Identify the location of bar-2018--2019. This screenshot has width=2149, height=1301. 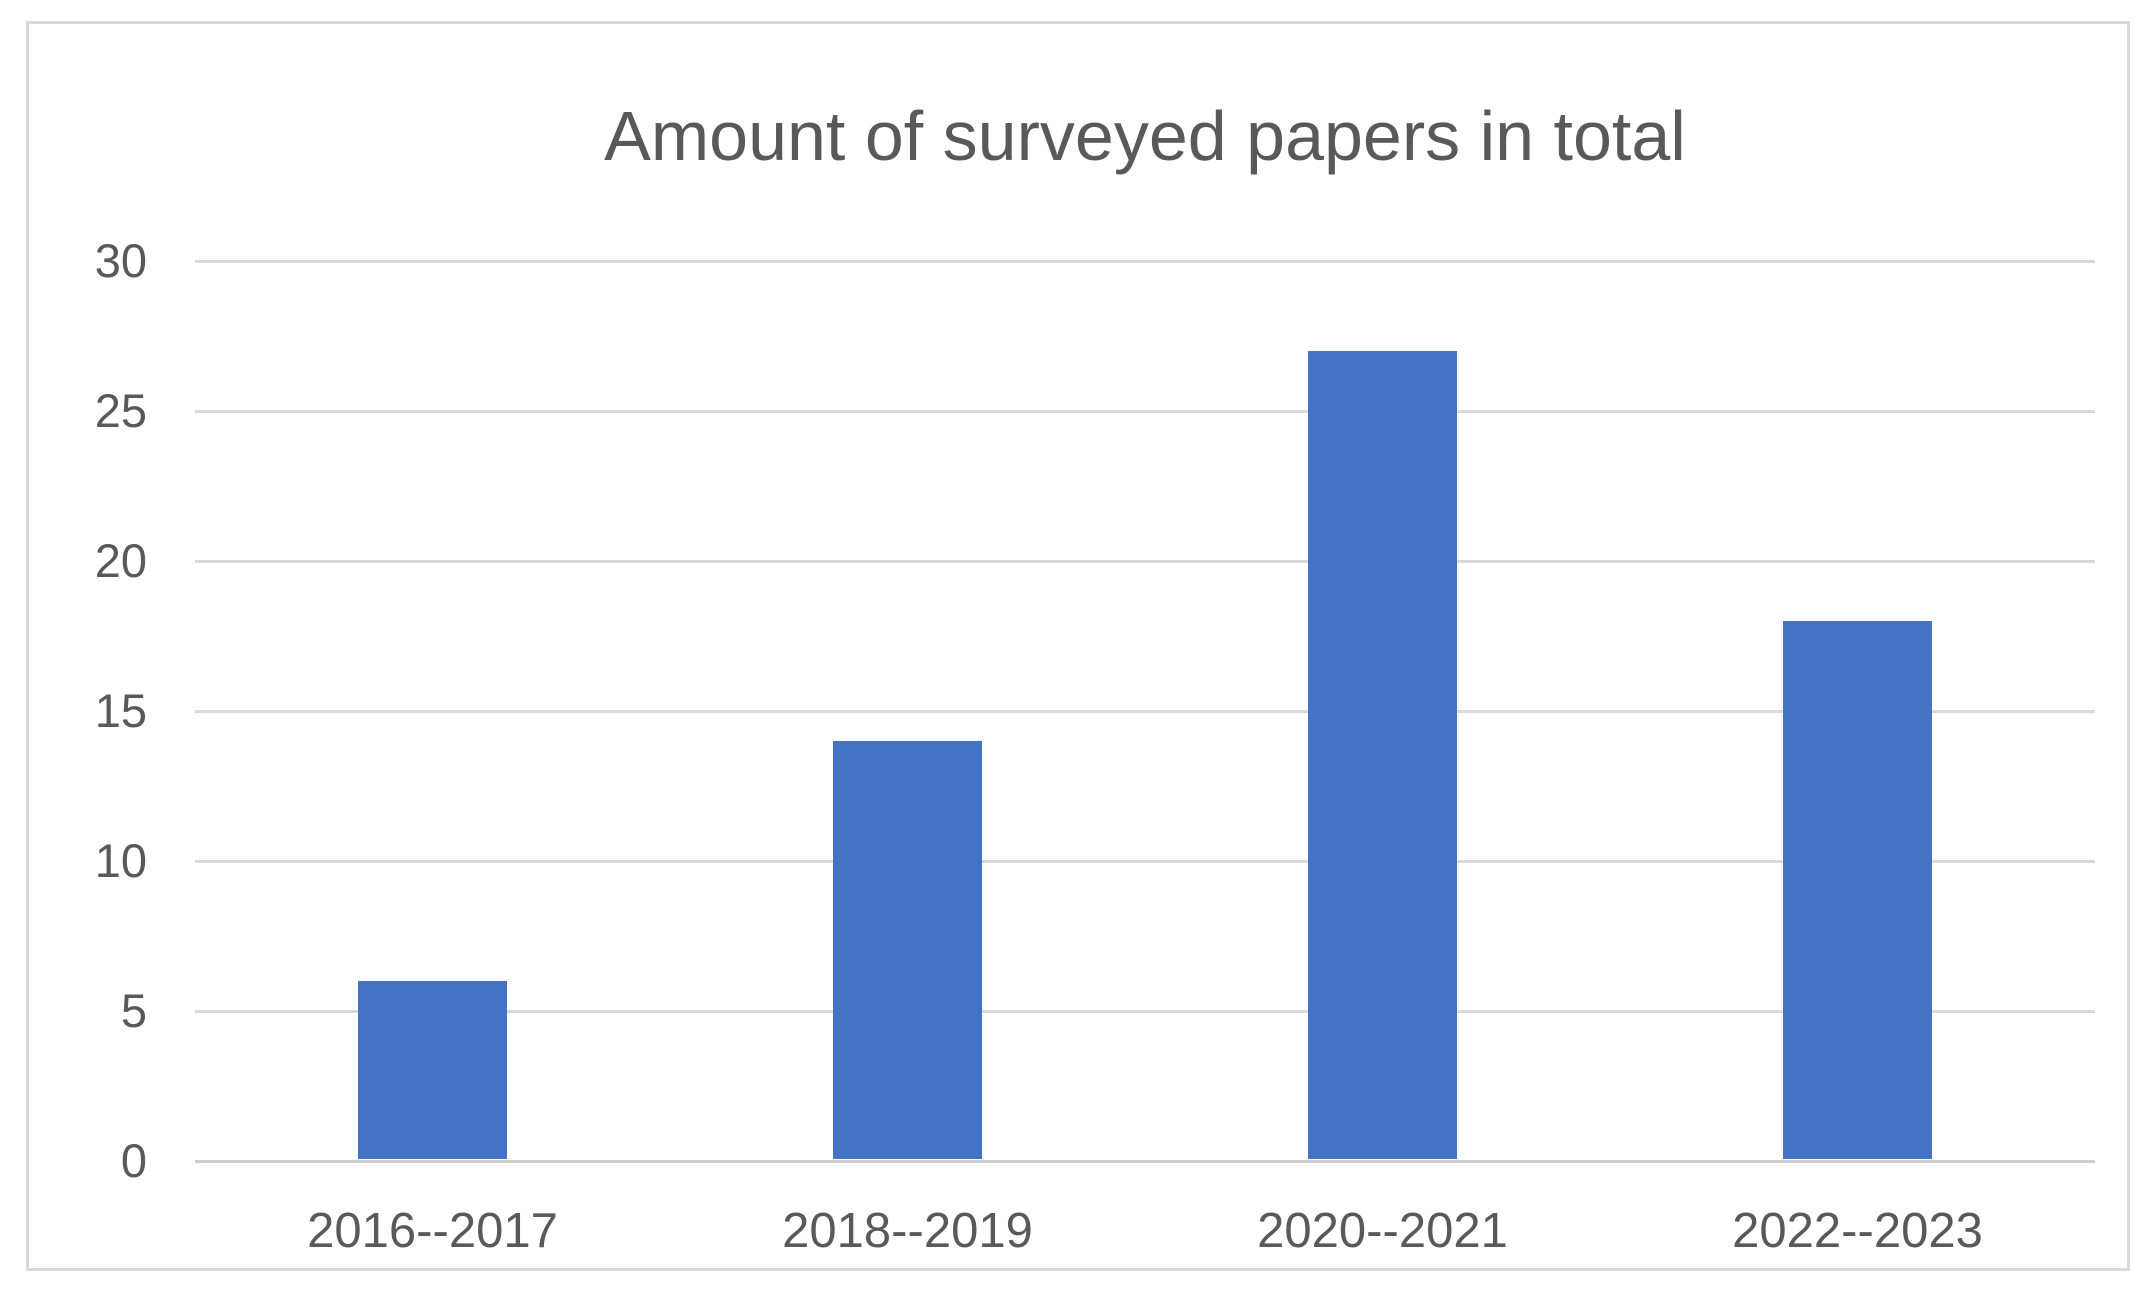
(907, 950).